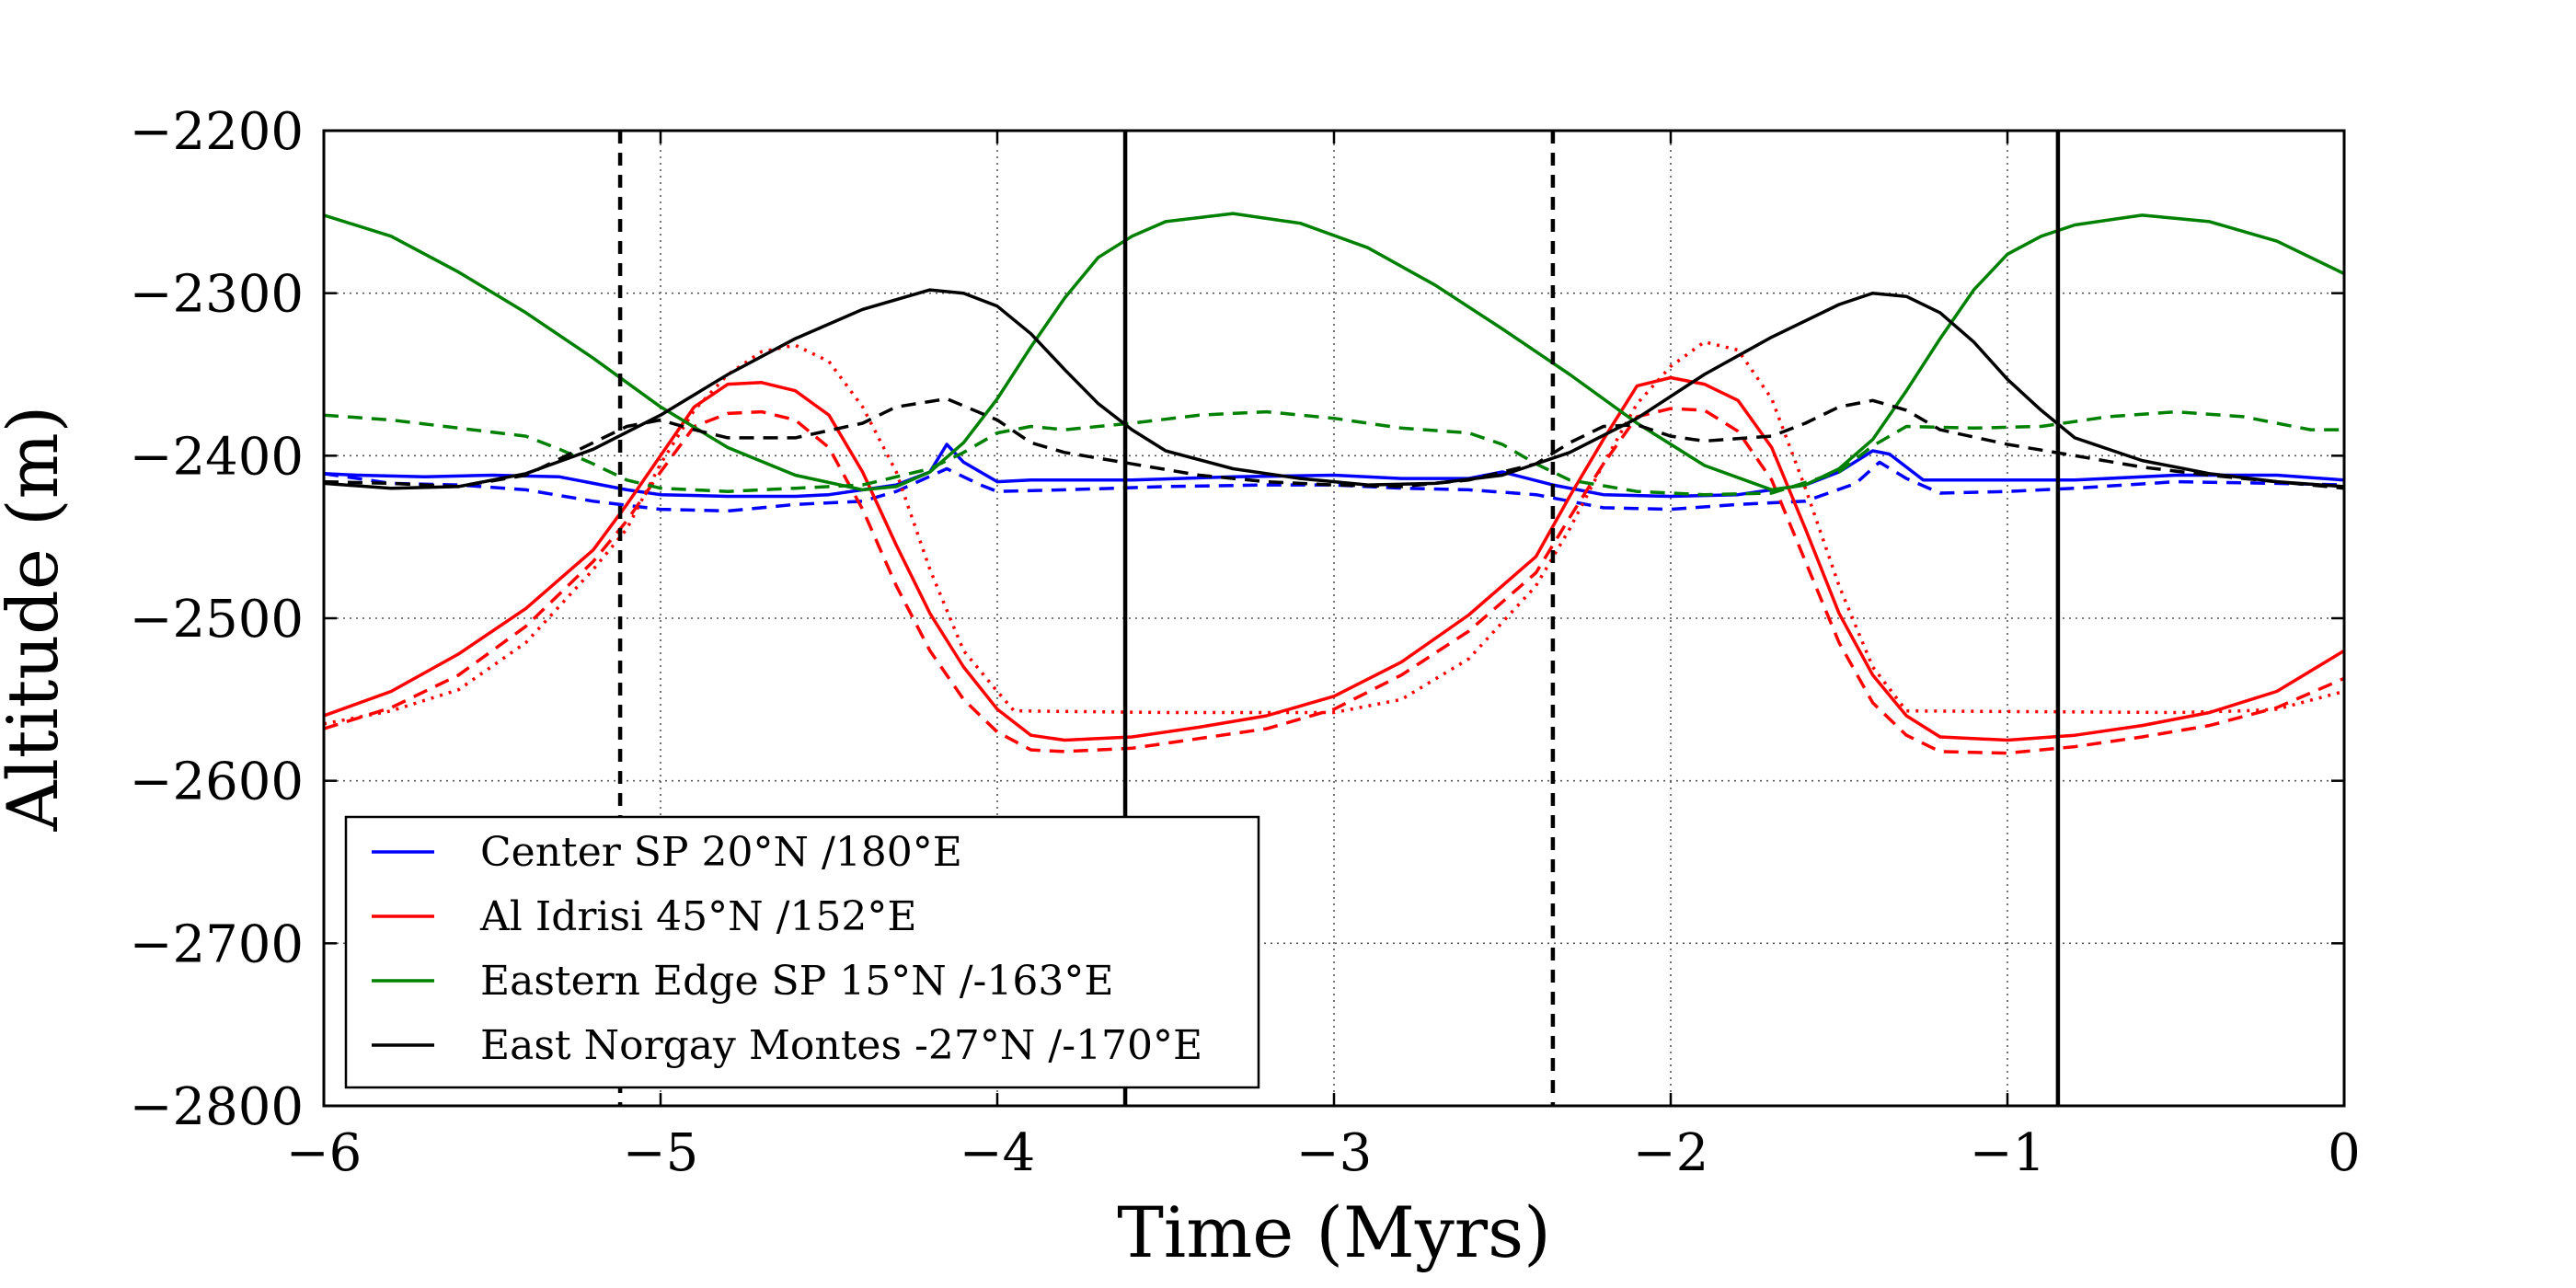 The height and width of the screenshot is (1288, 2576). What do you see at coordinates (217, 295) in the screenshot?
I see `y-tick-label: −2300` at bounding box center [217, 295].